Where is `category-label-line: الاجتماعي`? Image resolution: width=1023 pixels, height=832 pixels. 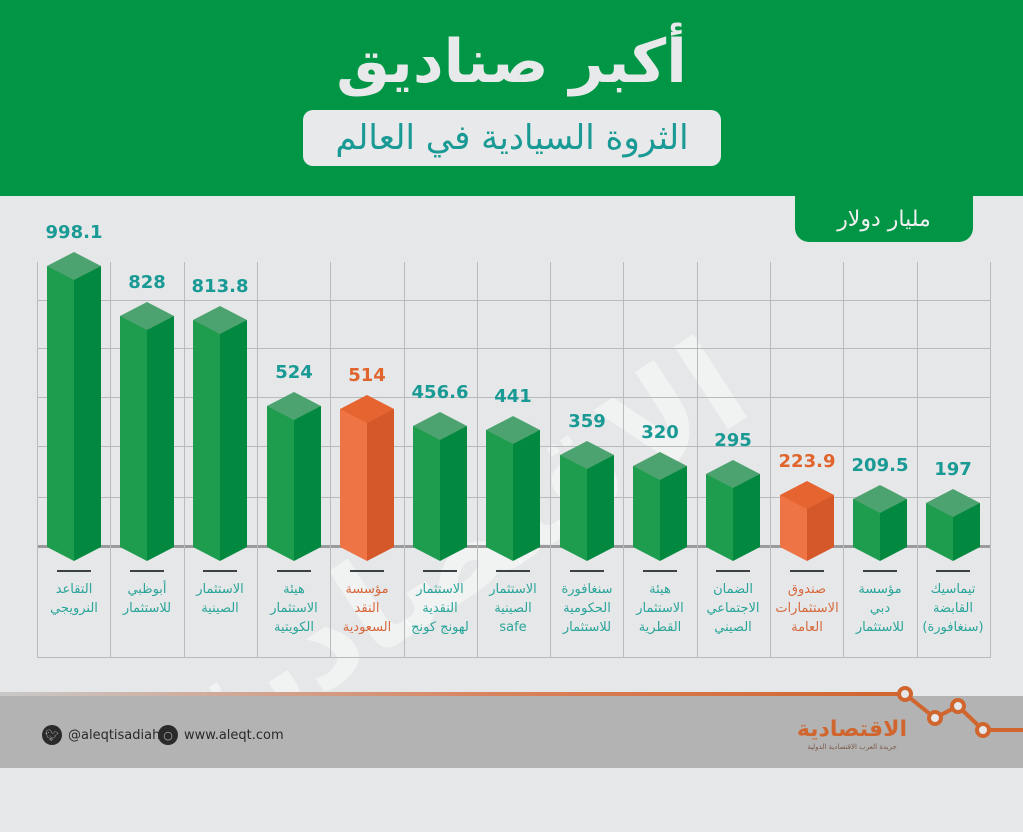 category-label-line: الاجتماعي is located at coordinates (733, 608).